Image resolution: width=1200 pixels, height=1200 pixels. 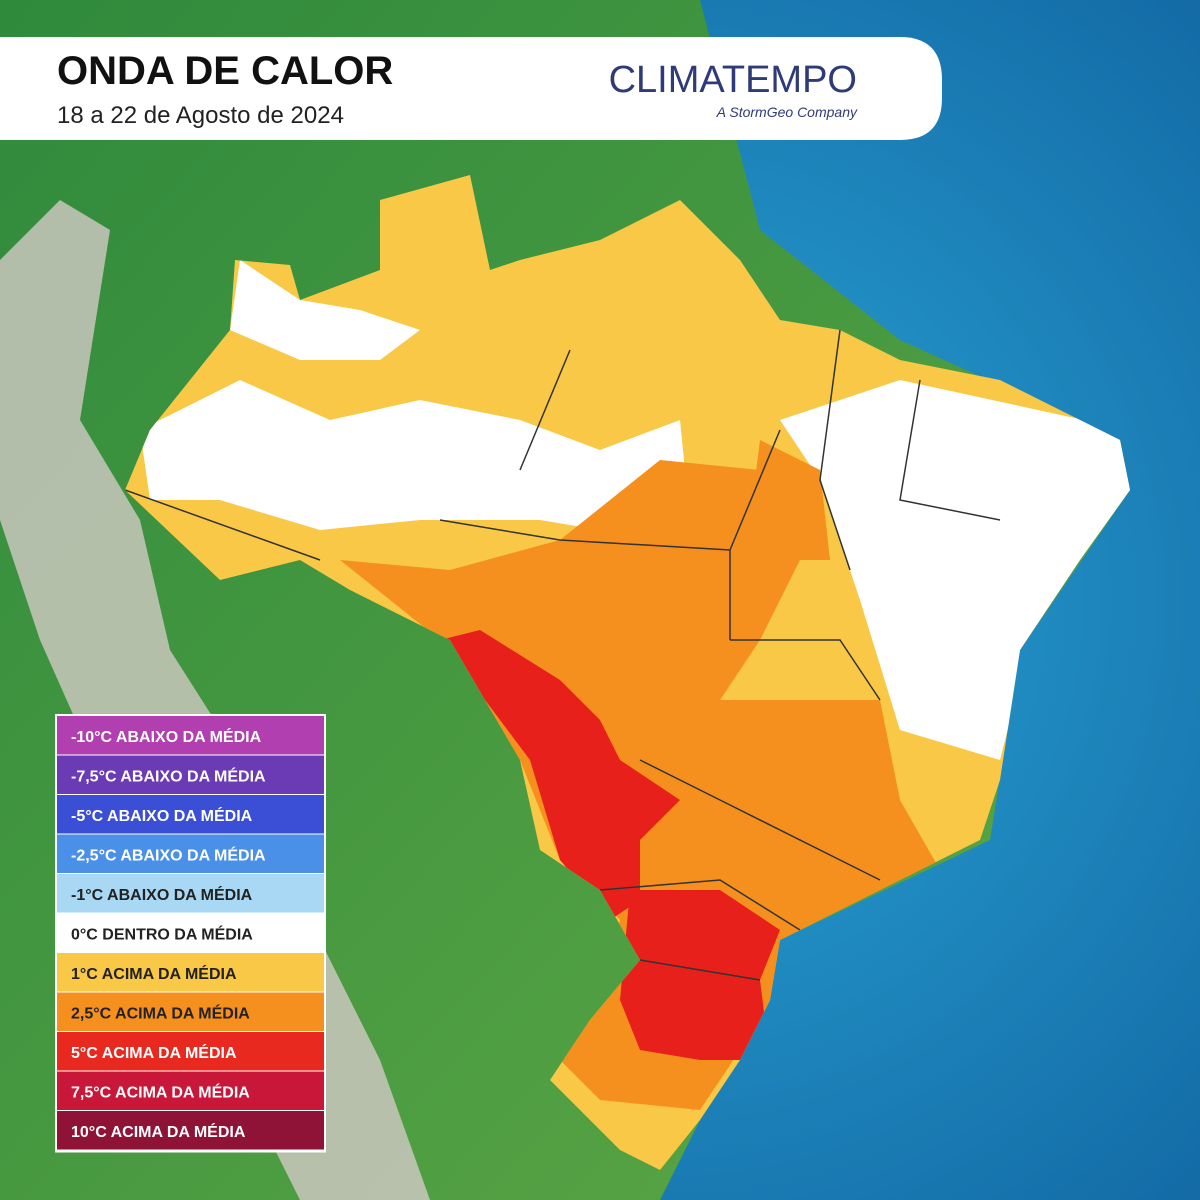 I want to click on header-panel, so click(x=471, y=88).